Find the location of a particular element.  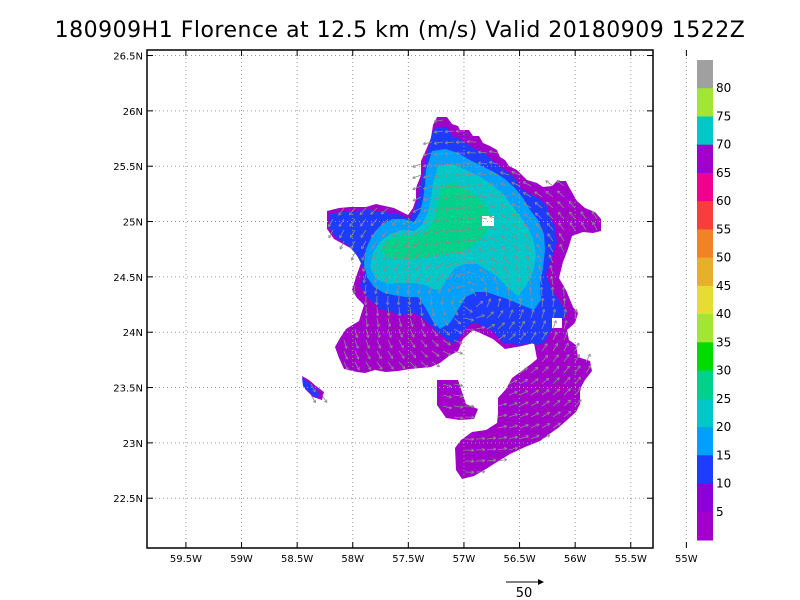

reference-vector-label: 50 is located at coordinates (524, 593).